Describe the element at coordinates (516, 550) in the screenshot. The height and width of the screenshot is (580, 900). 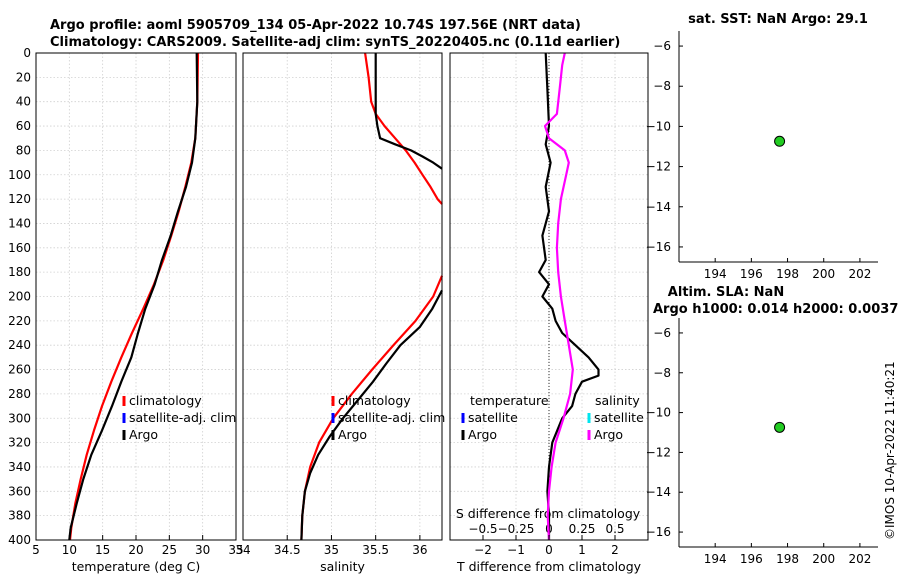
I see `x-tick-label: −1` at that location.